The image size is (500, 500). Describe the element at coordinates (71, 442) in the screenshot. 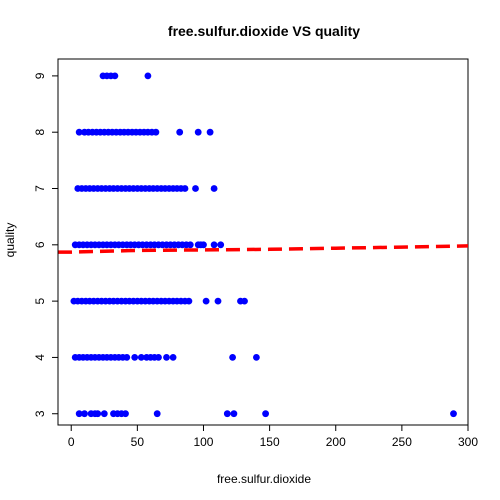

I see `x-tick-label: 0` at that location.